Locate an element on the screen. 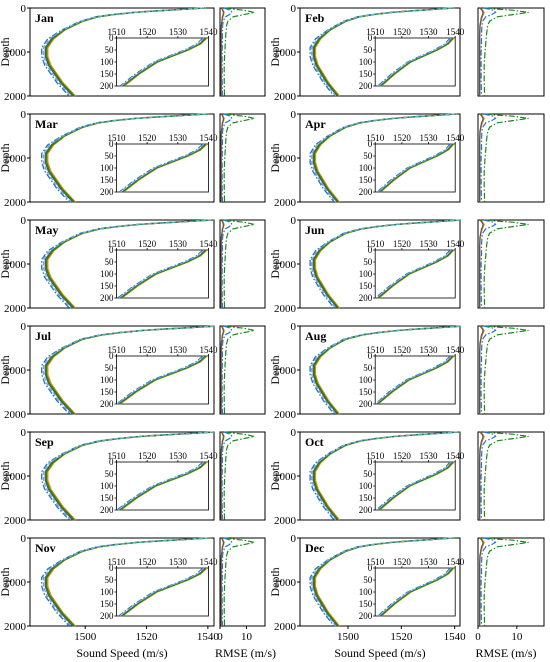 The image size is (550, 662). rmse-axis-label: RMSE (m/s) is located at coordinates (505, 653).